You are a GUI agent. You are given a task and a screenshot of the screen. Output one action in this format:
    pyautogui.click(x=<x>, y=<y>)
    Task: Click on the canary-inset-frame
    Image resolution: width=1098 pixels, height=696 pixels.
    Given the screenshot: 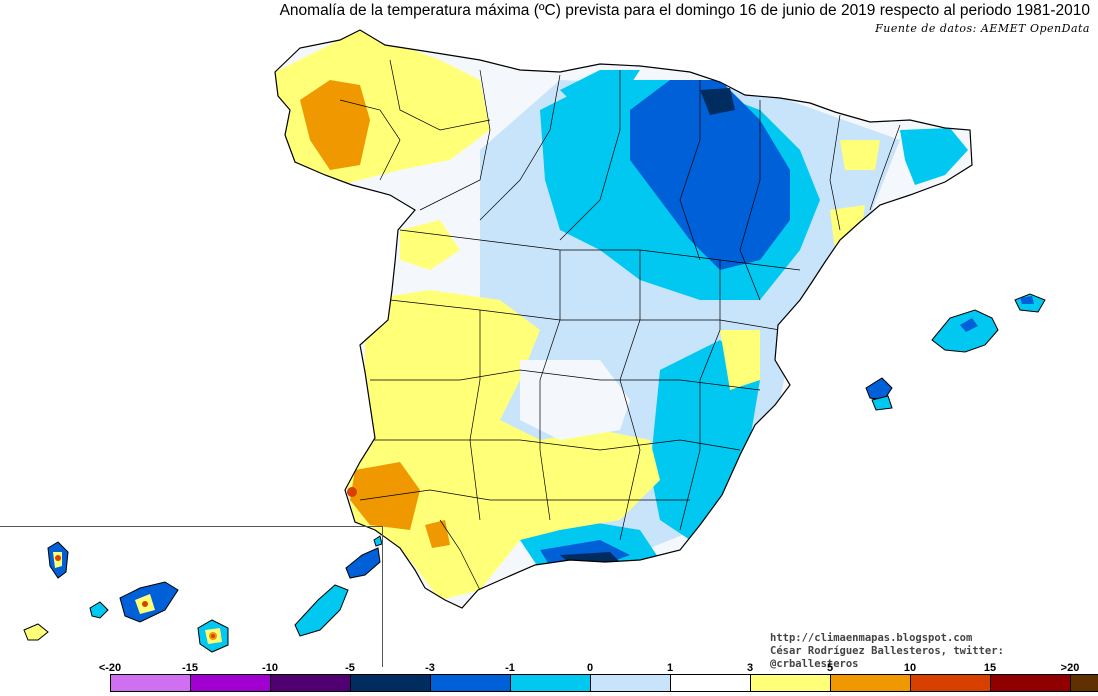 What is the action you would take?
    pyautogui.click(x=191, y=596)
    